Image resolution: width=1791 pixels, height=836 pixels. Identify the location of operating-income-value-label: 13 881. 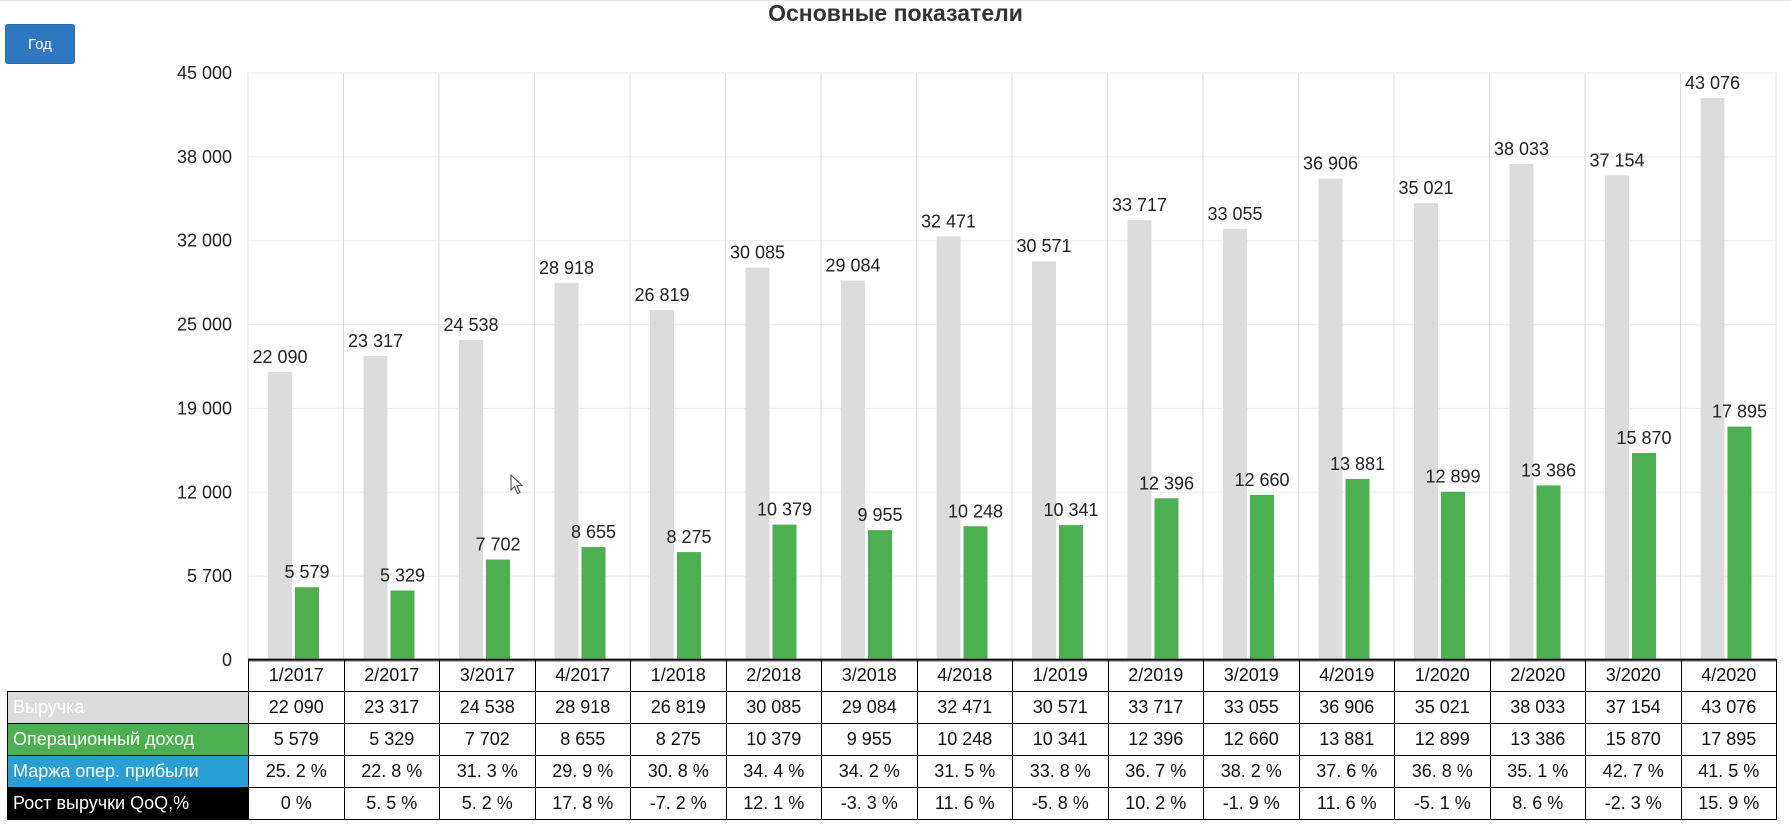
(1357, 464).